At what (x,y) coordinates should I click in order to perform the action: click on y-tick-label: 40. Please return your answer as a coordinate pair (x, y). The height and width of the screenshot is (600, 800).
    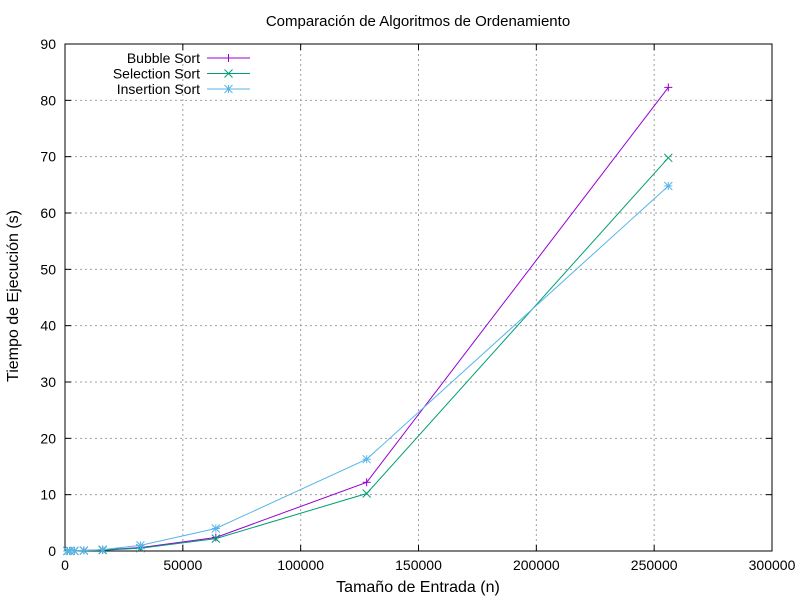
    Looking at the image, I should click on (48, 326).